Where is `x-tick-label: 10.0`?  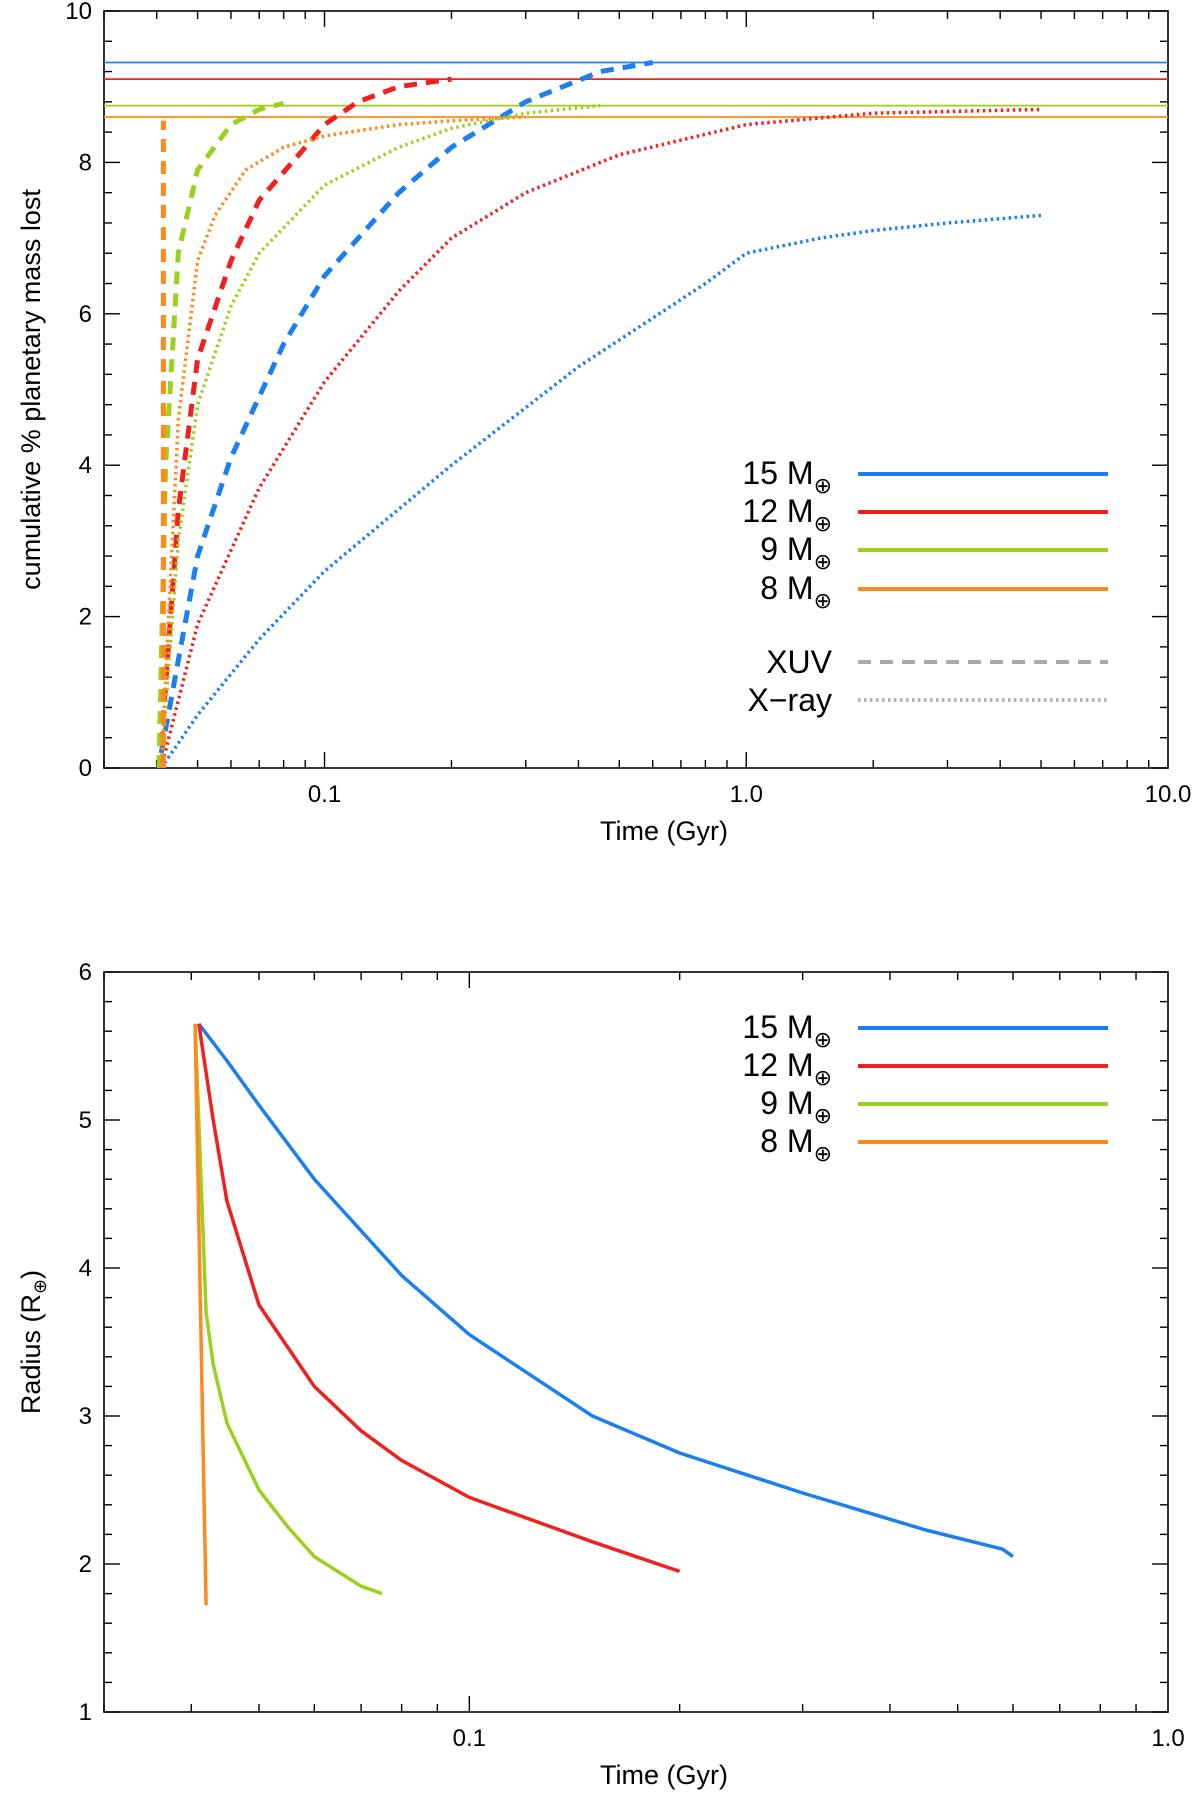 x-tick-label: 10.0 is located at coordinates (1168, 794).